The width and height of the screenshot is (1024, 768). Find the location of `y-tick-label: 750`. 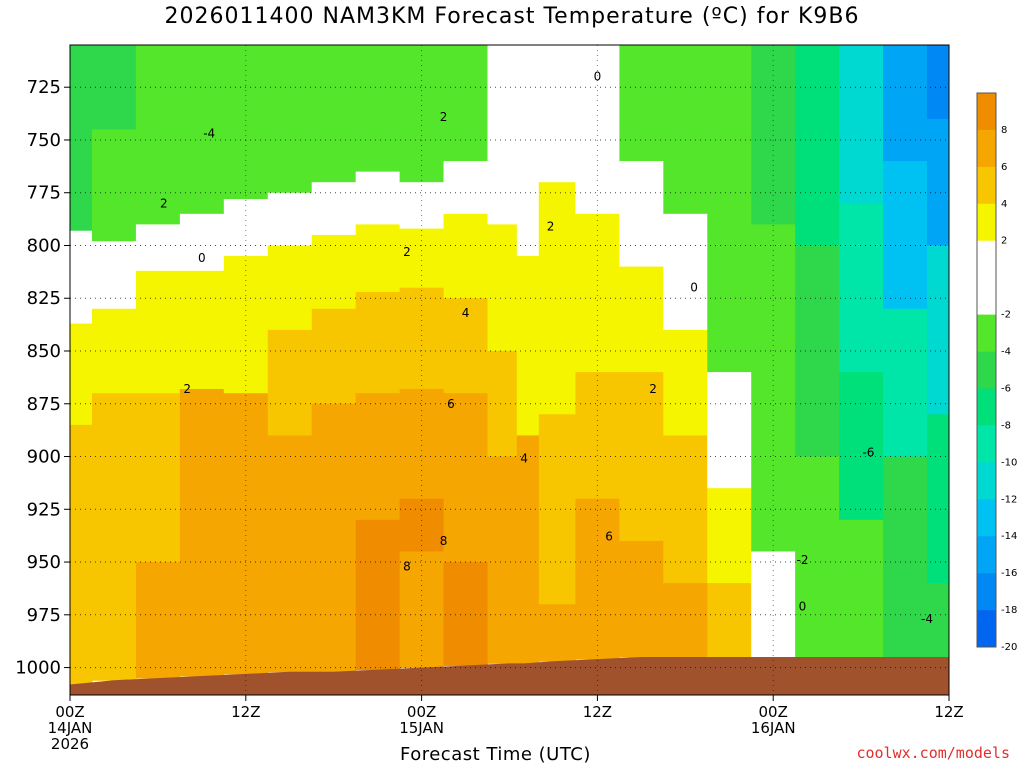

y-tick-label: 750 is located at coordinates (44, 140).